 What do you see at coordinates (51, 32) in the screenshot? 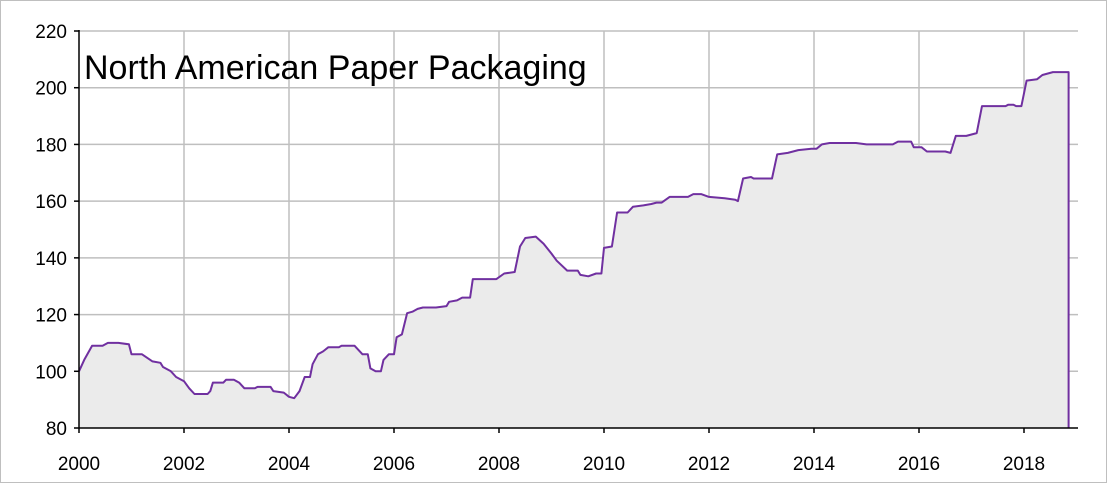
I see `y-tick-label-220: 220` at bounding box center [51, 32].